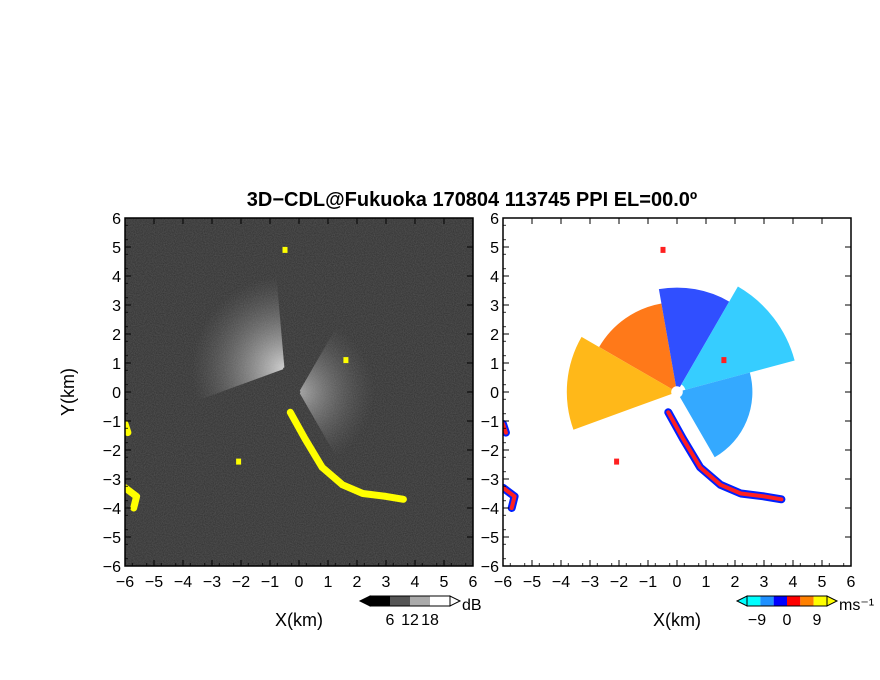 The image size is (880, 680). What do you see at coordinates (68, 392) in the screenshot?
I see `intensity-y-axis-label: Y(km)` at bounding box center [68, 392].